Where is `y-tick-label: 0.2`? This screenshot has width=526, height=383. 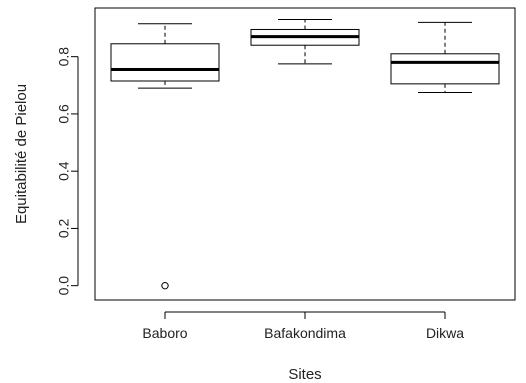
y-tick-label: 0.2 is located at coordinates (64, 228).